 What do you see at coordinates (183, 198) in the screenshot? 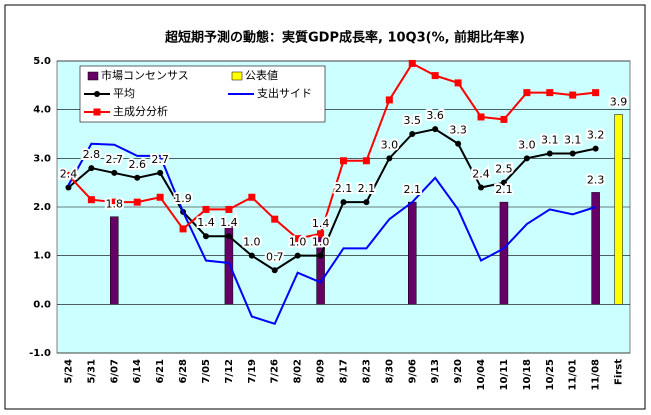
I see `data-label: 1.9` at bounding box center [183, 198].